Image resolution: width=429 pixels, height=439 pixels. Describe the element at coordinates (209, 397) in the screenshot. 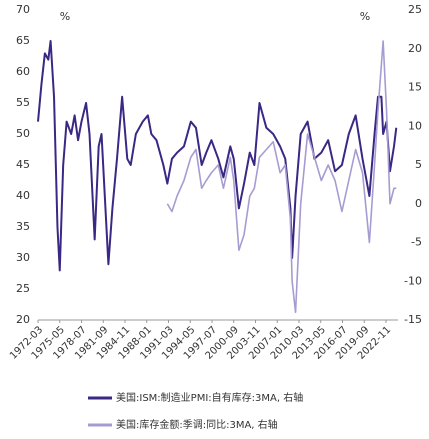

I see `legend-label: 美国:ISM:制造业PMI:自有库存:3MA, 右轴` at that location.